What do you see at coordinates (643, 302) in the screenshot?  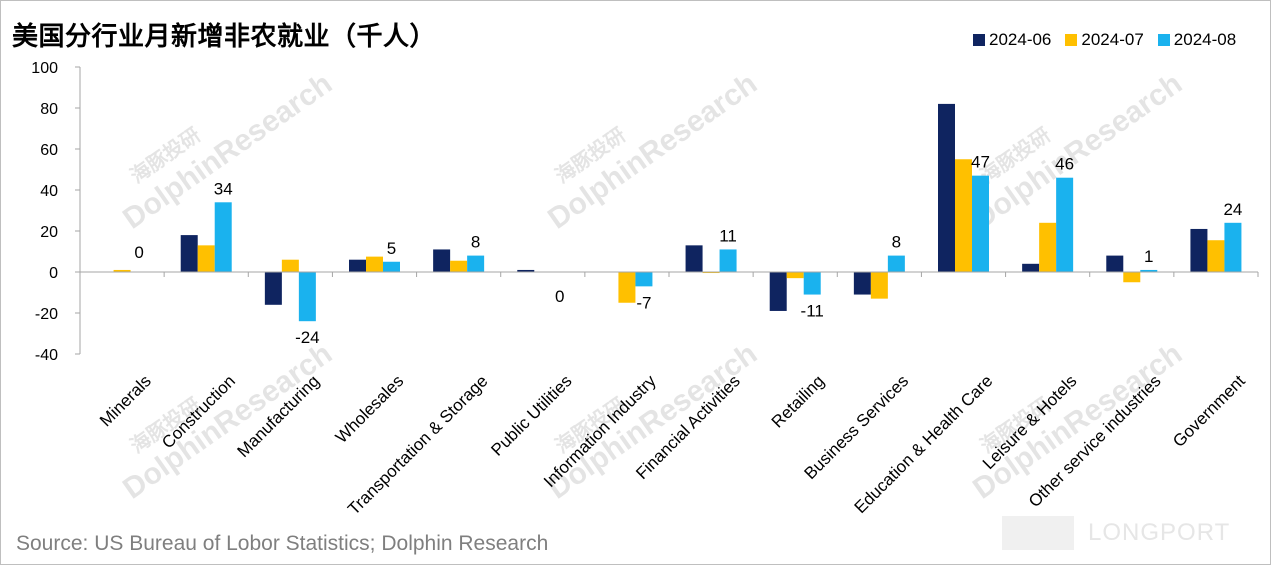 I see `data-label: -7` at bounding box center [643, 302].